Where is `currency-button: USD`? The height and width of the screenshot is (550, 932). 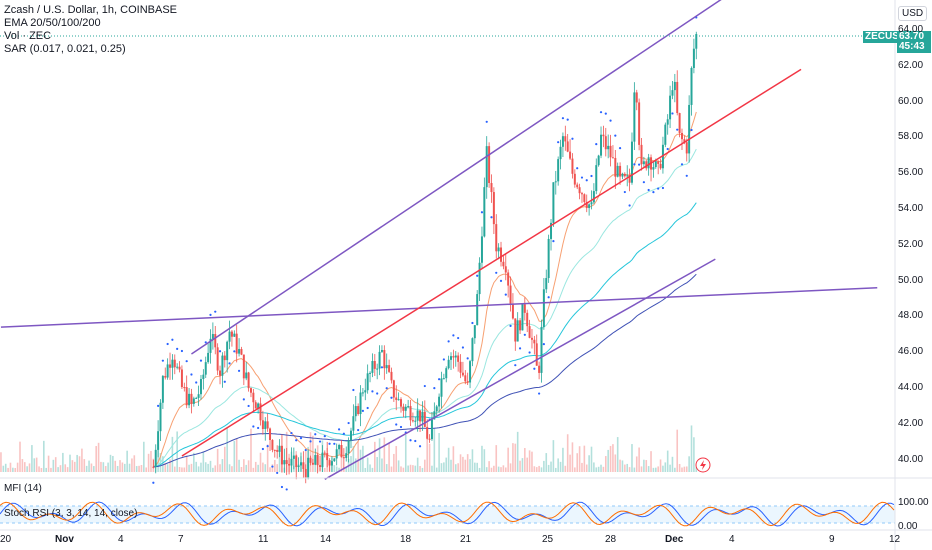 currency-button: USD is located at coordinates (913, 13).